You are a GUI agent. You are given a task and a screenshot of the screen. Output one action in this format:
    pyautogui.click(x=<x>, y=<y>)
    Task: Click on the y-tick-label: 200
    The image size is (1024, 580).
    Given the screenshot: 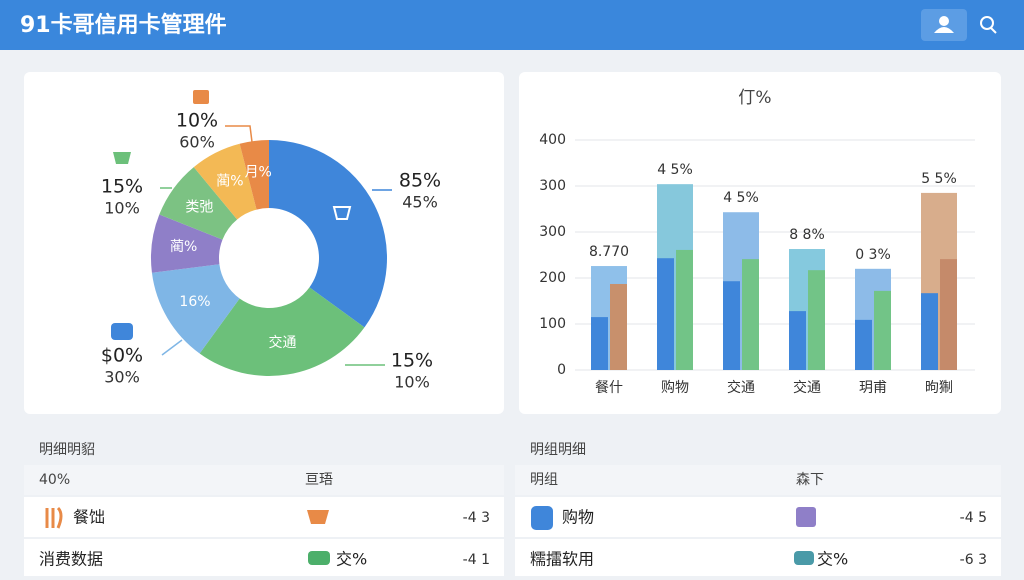 What is the action you would take?
    pyautogui.click(x=552, y=278)
    